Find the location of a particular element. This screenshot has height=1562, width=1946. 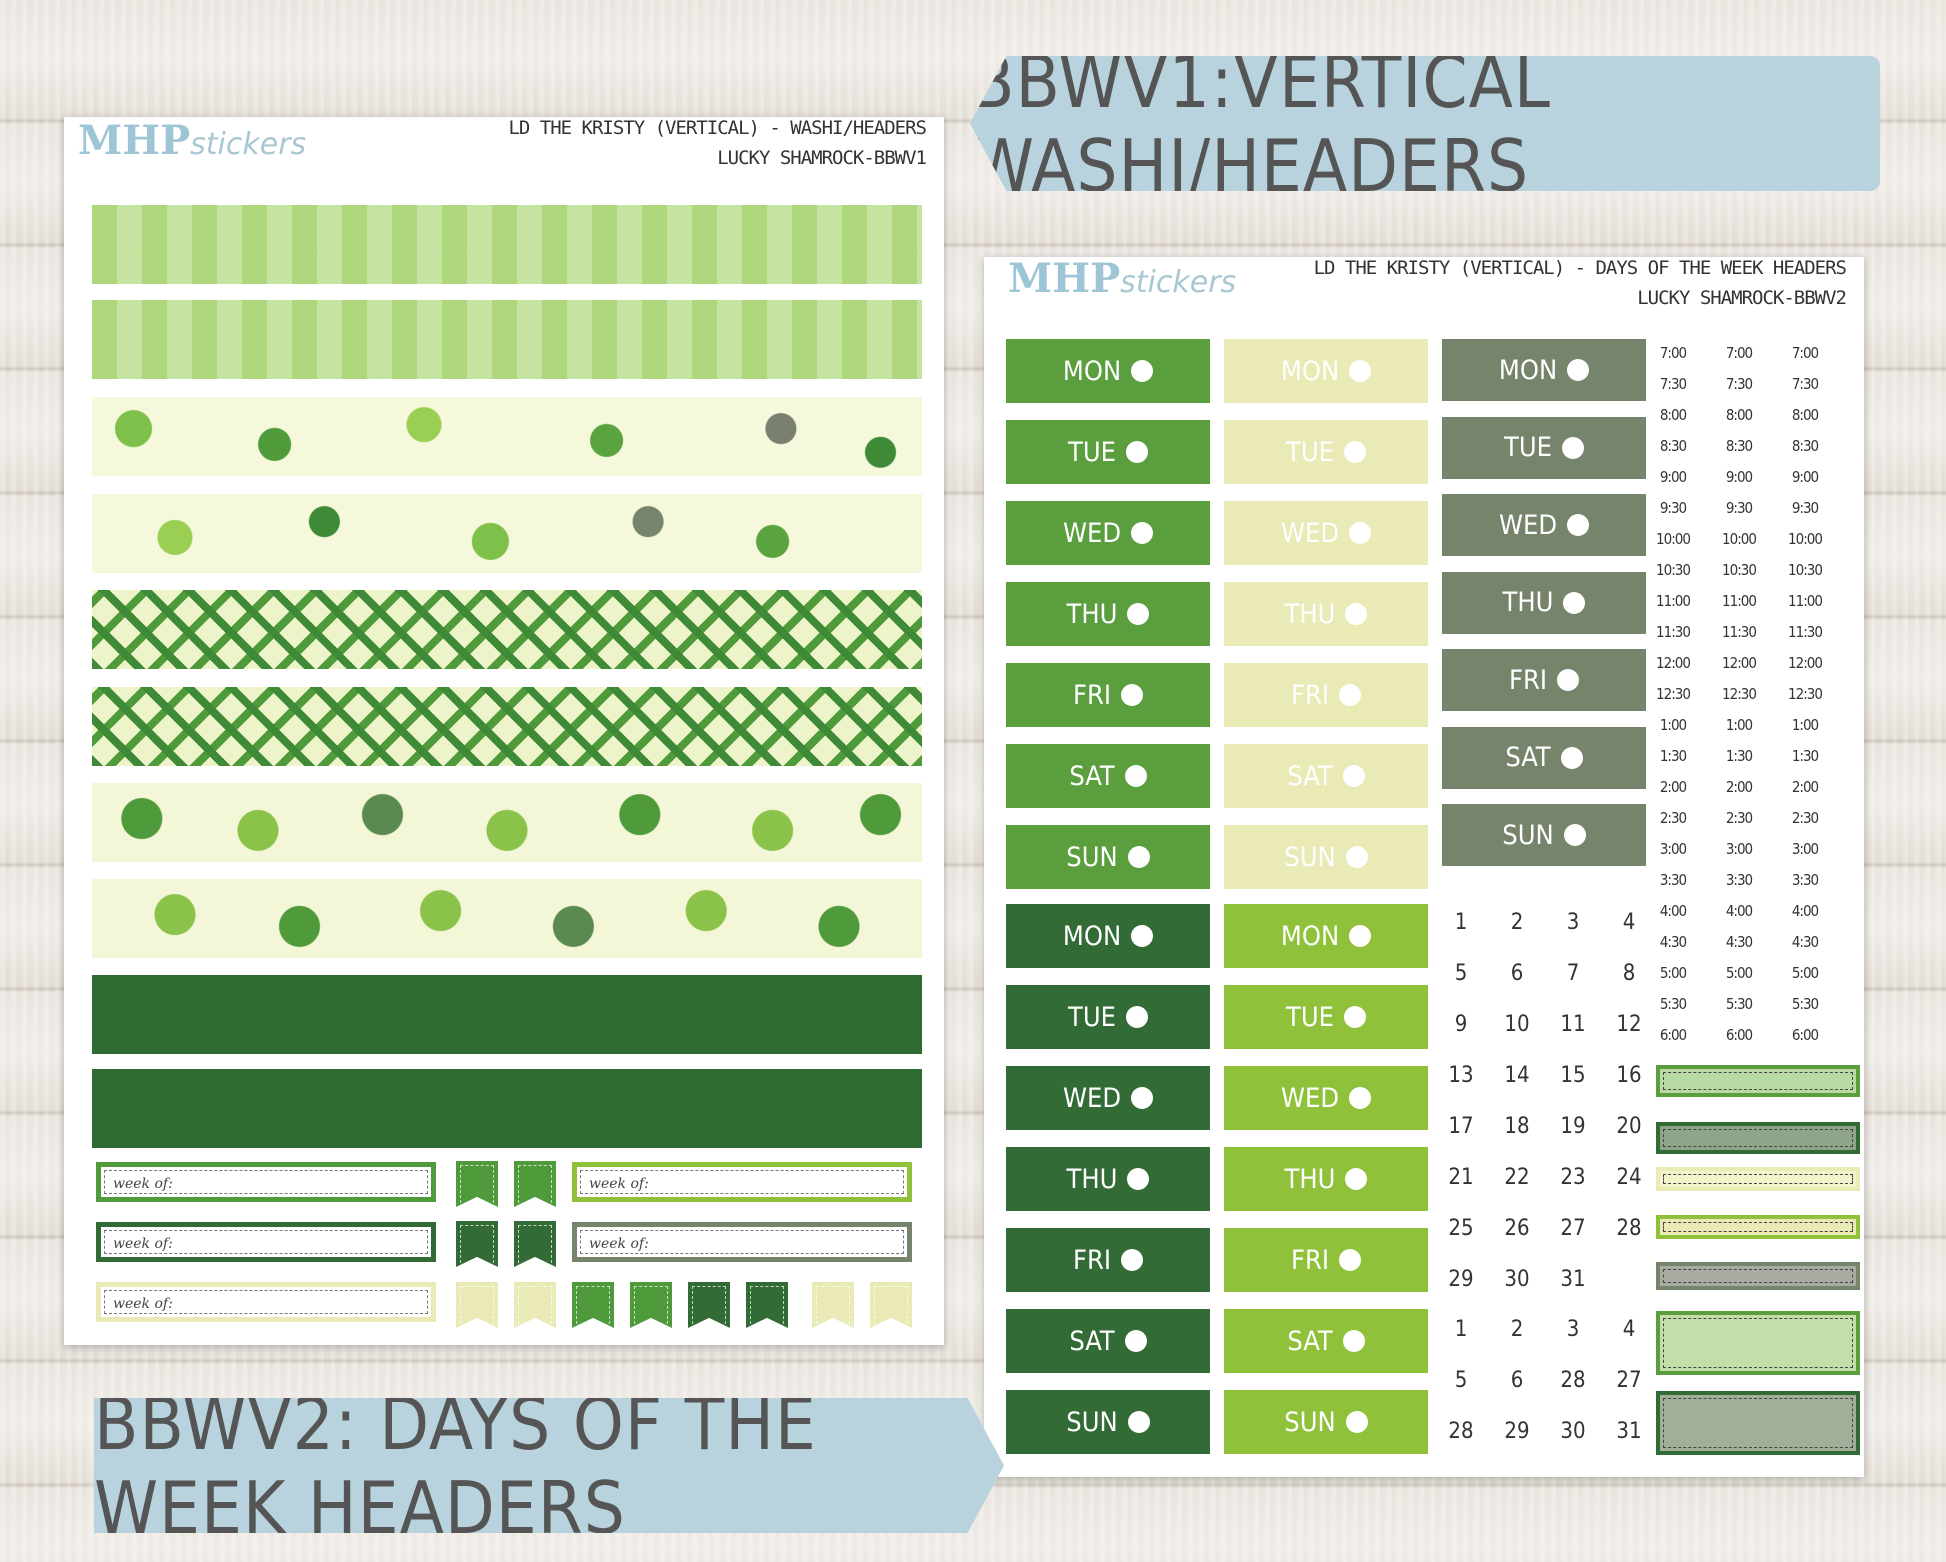

time-label: 4:30 is located at coordinates (1739, 942).